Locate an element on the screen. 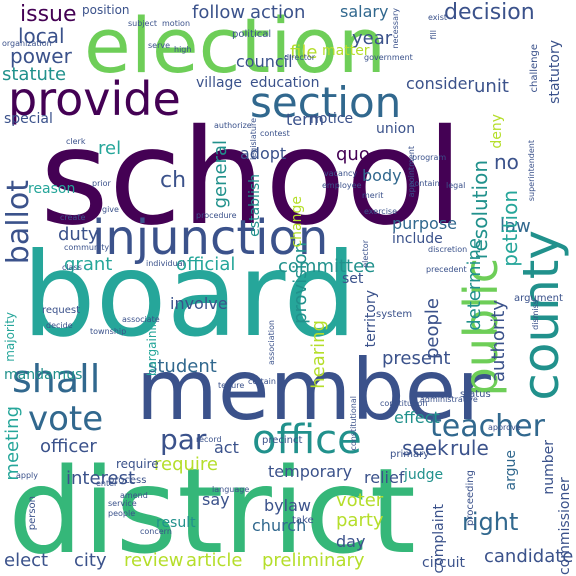 Image resolution: width=576 pixels, height=576 pixels. word-clerk: clerk is located at coordinates (76, 141).